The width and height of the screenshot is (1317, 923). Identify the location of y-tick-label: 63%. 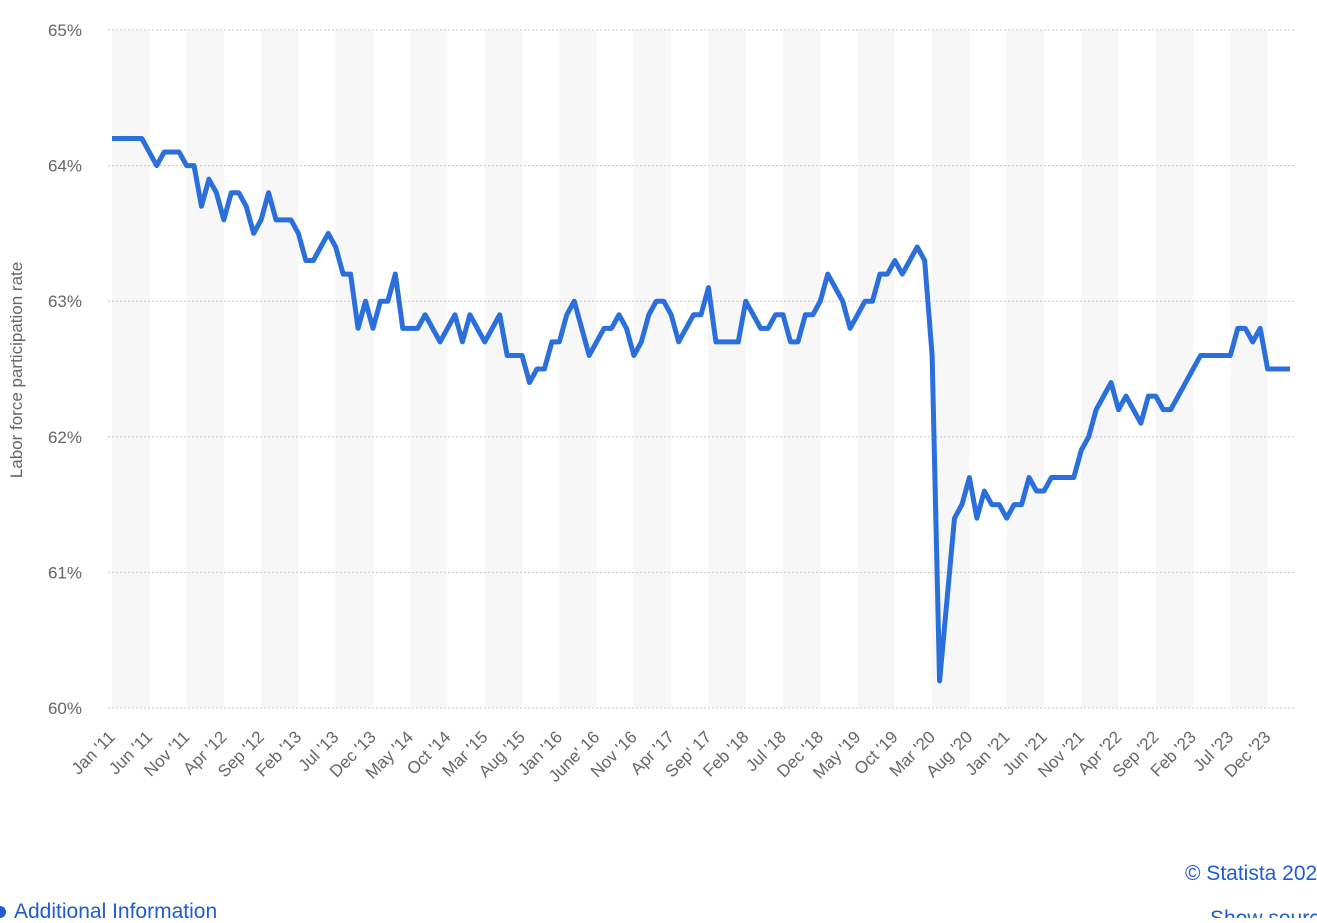
(65, 301).